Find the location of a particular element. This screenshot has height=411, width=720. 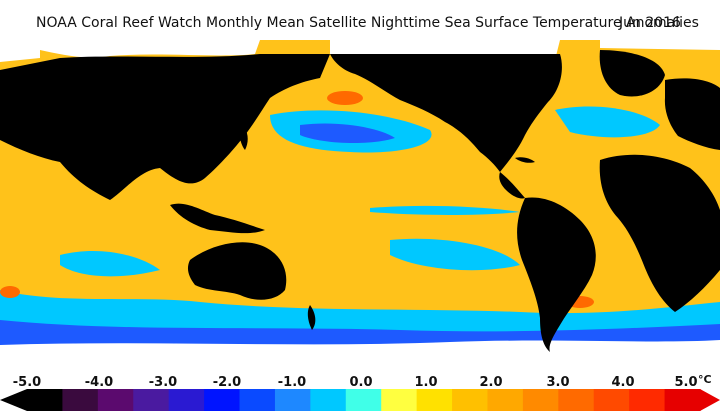

southern-ocean-cold-band is located at coordinates (360, 332).